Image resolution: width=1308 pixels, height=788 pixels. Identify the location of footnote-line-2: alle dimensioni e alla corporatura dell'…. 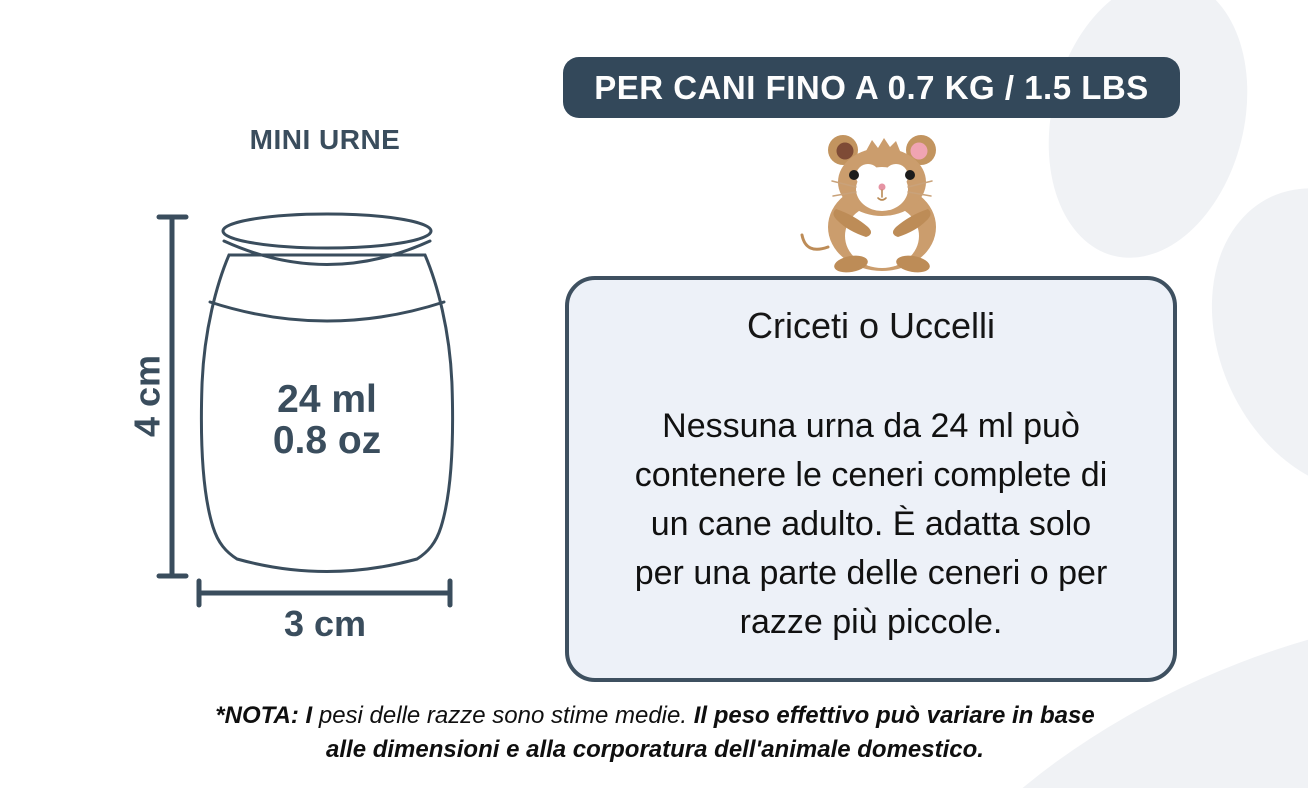
(655, 750).